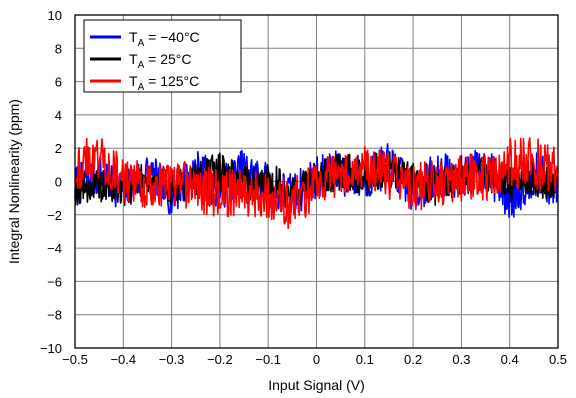 Image resolution: width=576 pixels, height=398 pixels. Describe the element at coordinates (365, 359) in the screenshot. I see `x-tick-label: 0.1` at that location.